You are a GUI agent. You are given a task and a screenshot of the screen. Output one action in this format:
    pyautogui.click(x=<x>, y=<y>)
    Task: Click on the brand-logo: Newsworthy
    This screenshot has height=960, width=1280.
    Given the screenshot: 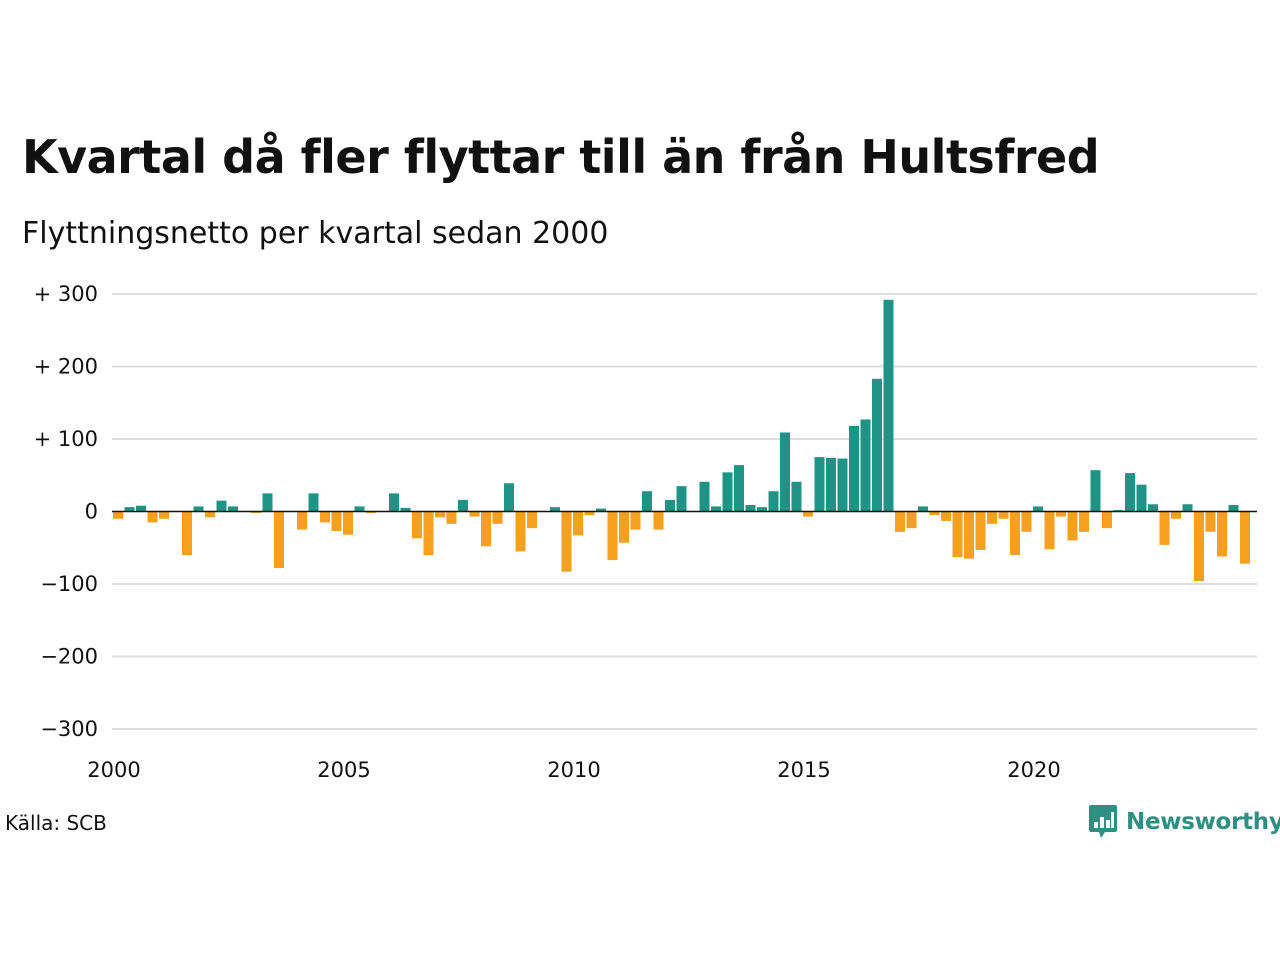 What is the action you would take?
    pyautogui.click(x=1184, y=822)
    